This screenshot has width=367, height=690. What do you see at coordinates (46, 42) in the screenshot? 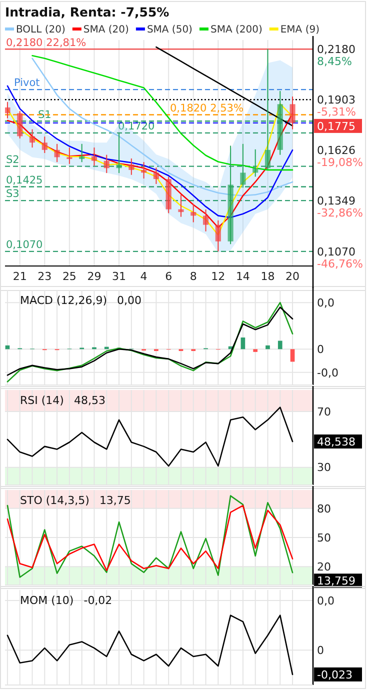
I see `ref-line-label: 0,2180 22,81%` at bounding box center [46, 42].